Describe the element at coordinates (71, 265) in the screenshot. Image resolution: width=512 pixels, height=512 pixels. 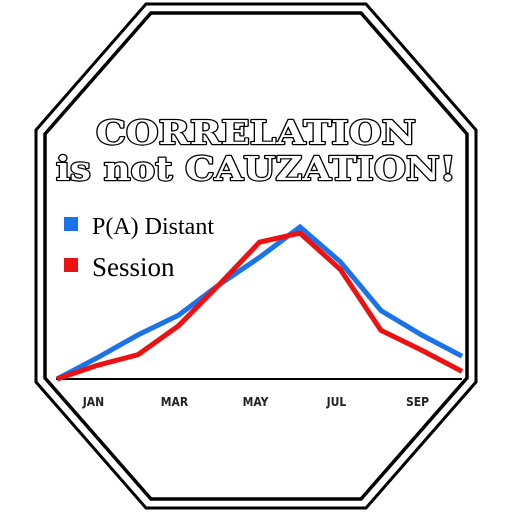
I see `legend-swatch-session` at that location.